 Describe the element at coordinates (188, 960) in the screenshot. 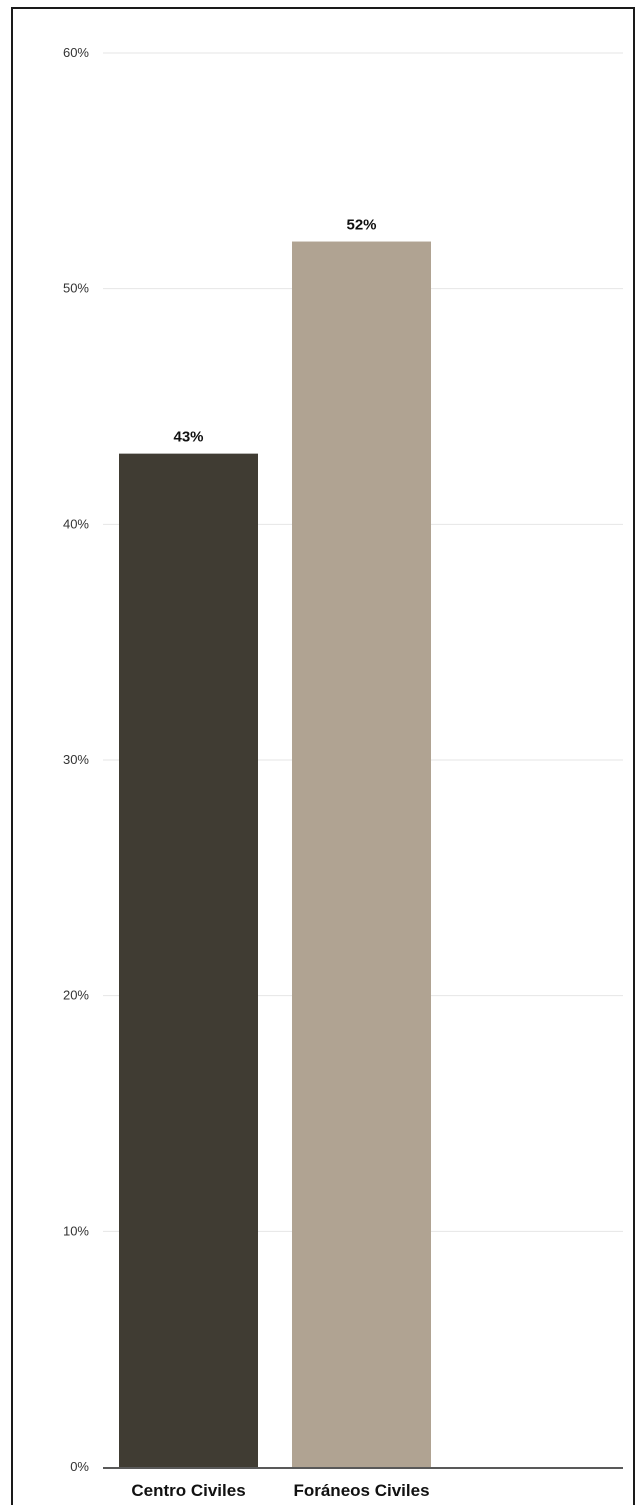

I see `bar` at that location.